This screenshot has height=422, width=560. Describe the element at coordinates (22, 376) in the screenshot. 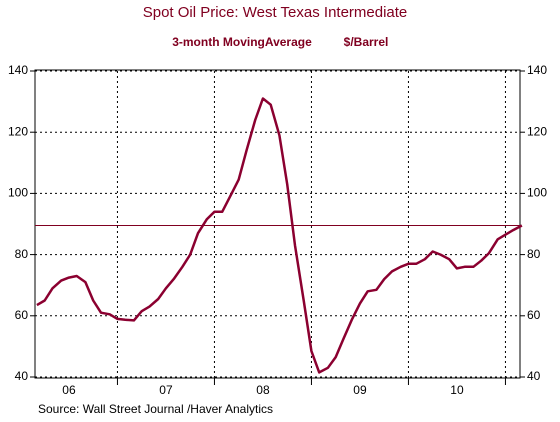

I see `y-tick-label: 40` at that location.